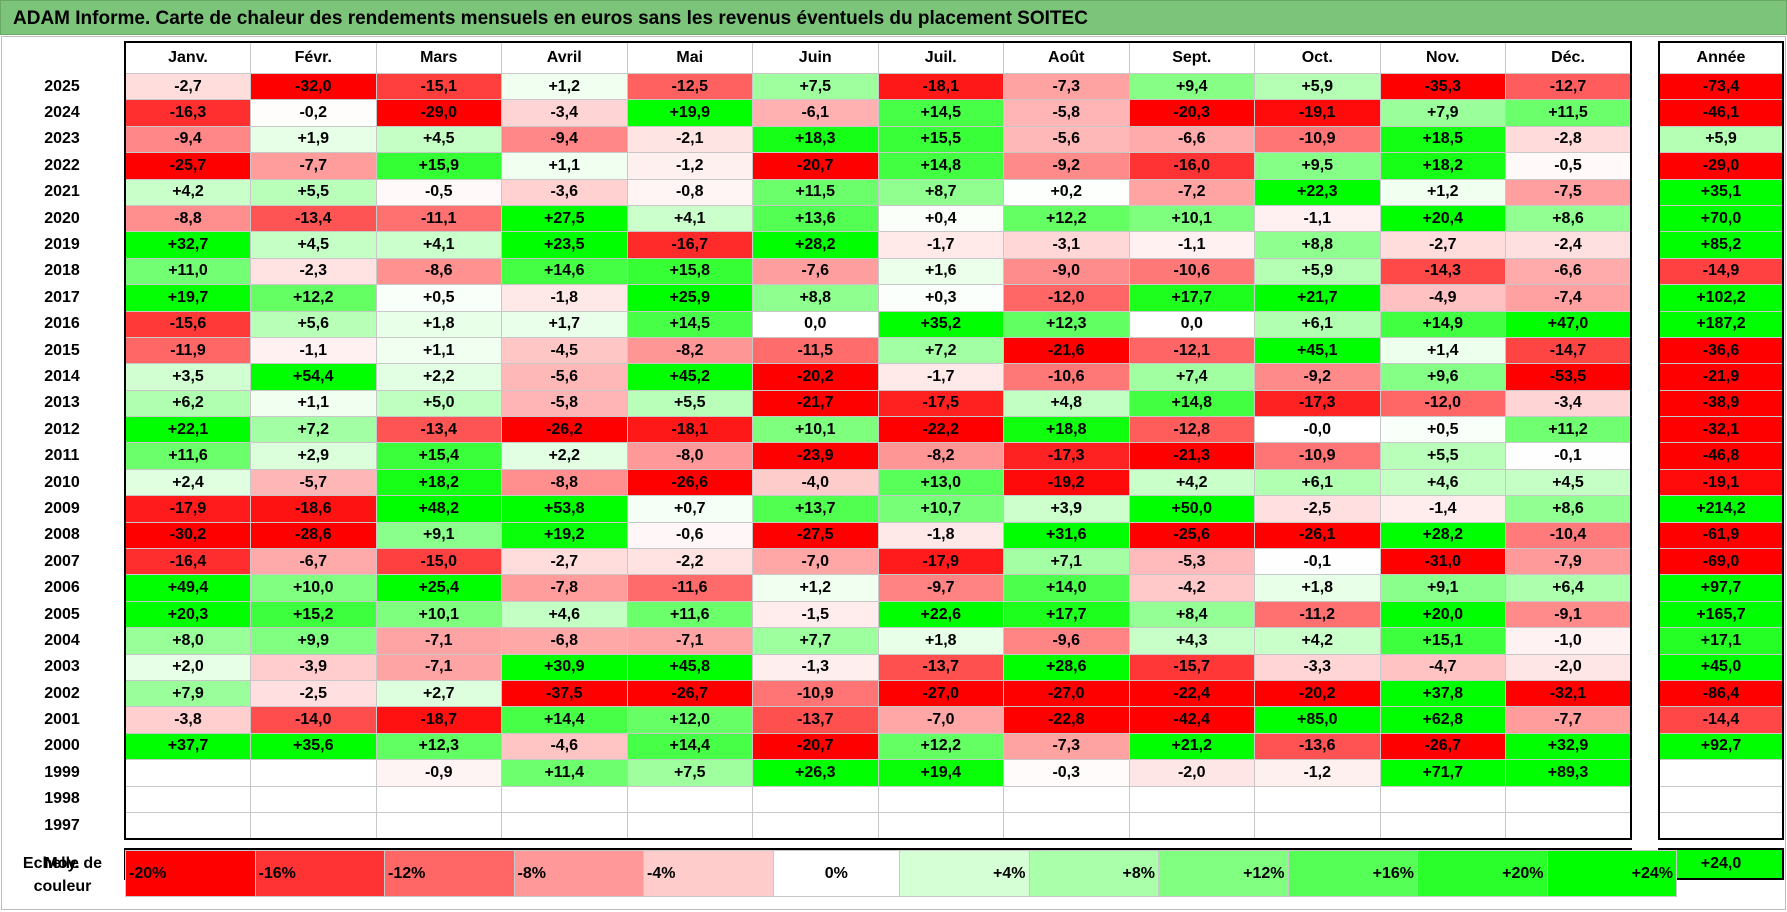 The image size is (1787, 912). What do you see at coordinates (313, 324) in the screenshot?
I see `heatmap-cell: +5,6` at bounding box center [313, 324].